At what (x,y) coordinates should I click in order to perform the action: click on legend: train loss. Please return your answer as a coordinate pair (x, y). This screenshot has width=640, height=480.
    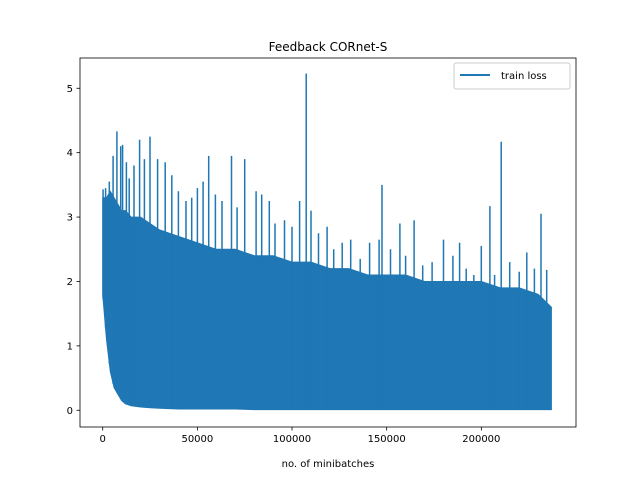
    Looking at the image, I should click on (512, 76).